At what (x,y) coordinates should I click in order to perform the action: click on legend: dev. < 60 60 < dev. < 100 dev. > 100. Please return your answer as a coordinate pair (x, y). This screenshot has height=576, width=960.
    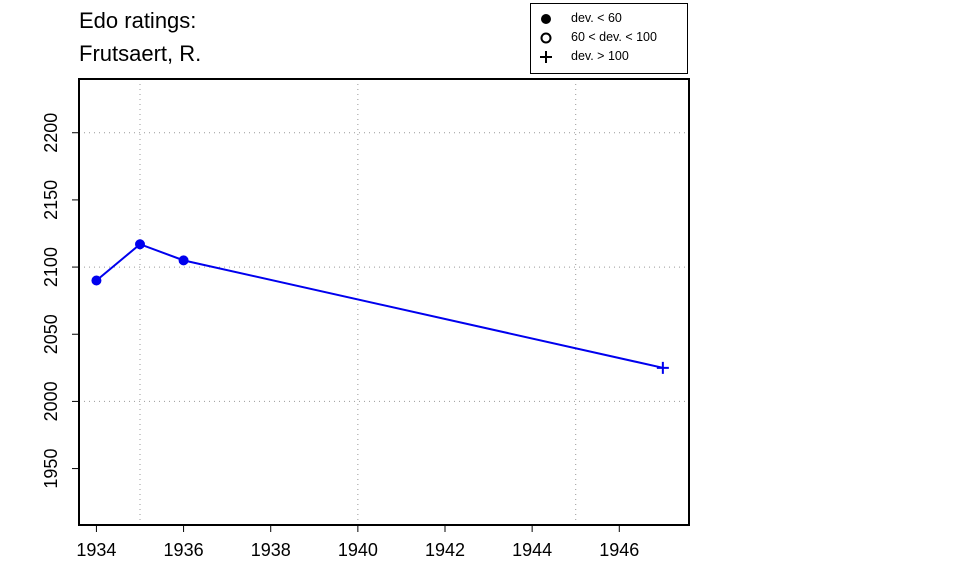
    Looking at the image, I should click on (609, 38).